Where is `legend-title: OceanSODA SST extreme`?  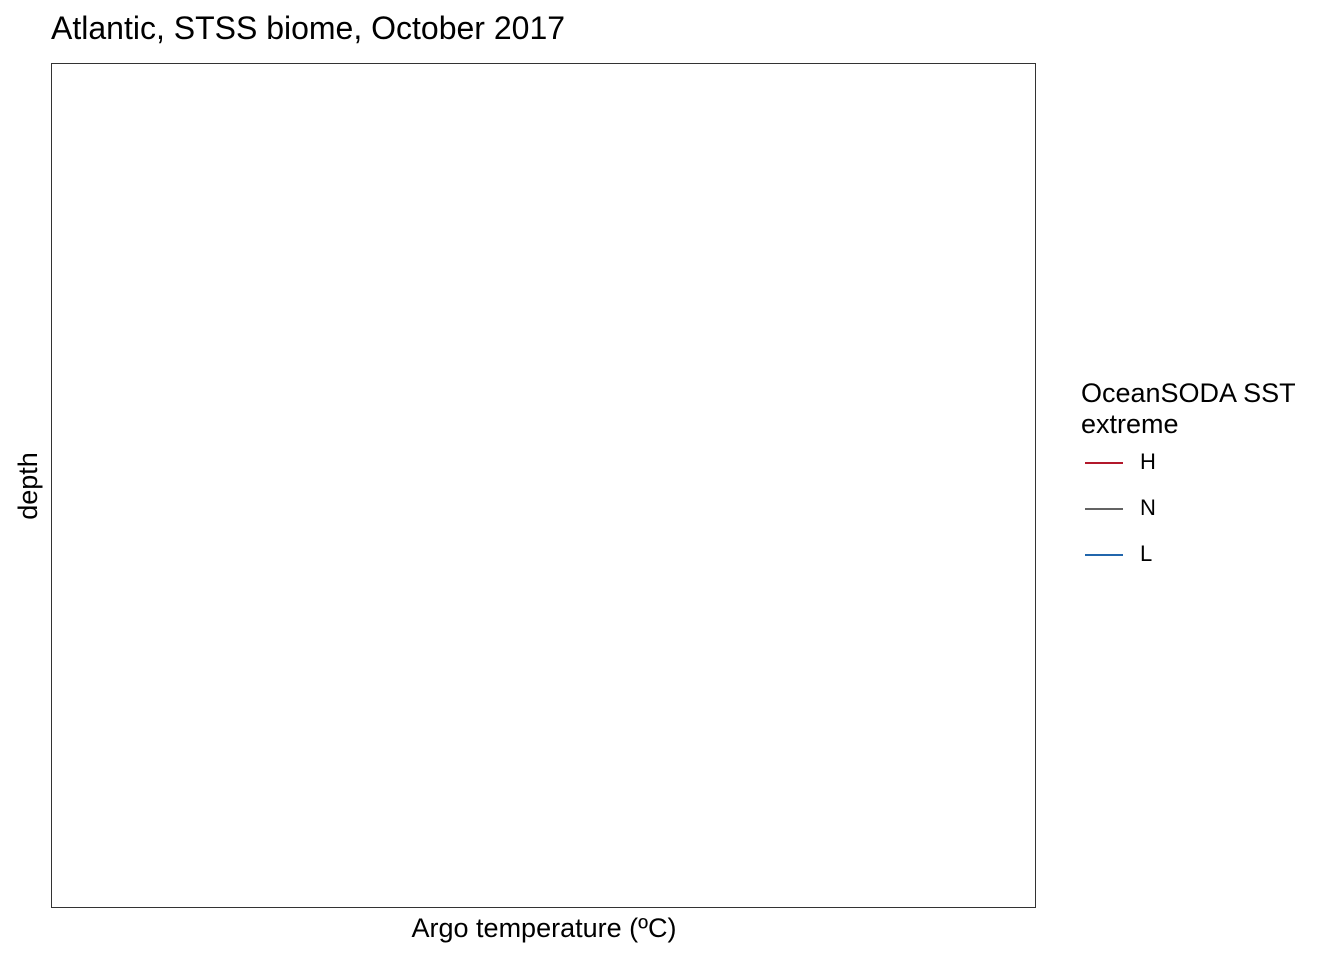 legend-title: OceanSODA SST extreme is located at coordinates (1206, 409).